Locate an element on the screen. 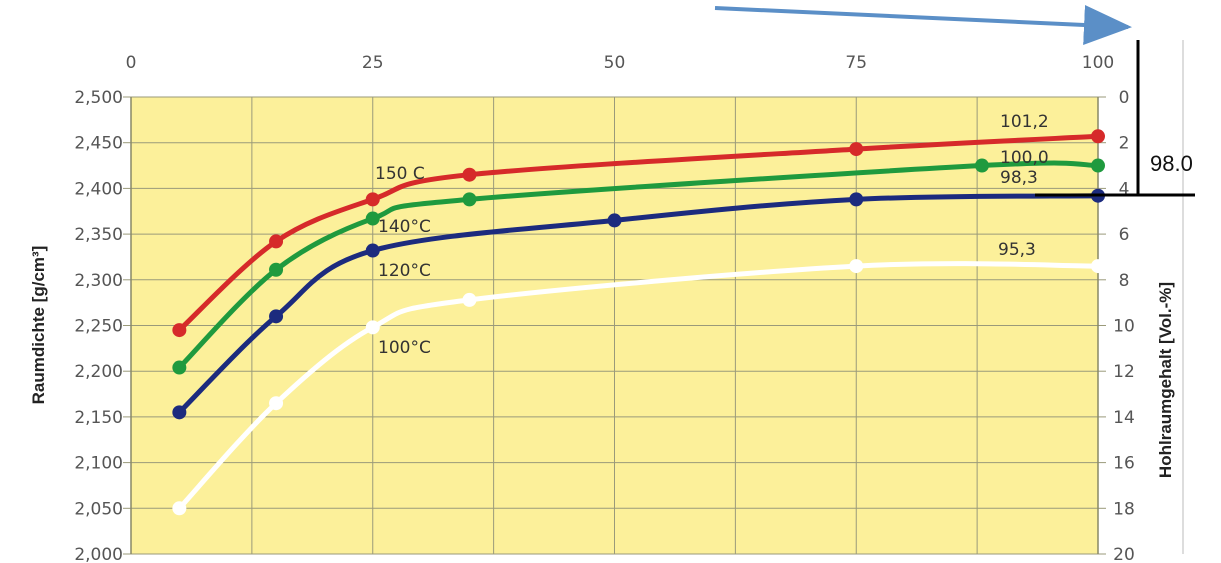 This screenshot has height=563, width=1221. y-tick-label: 2,250 is located at coordinates (98, 327).